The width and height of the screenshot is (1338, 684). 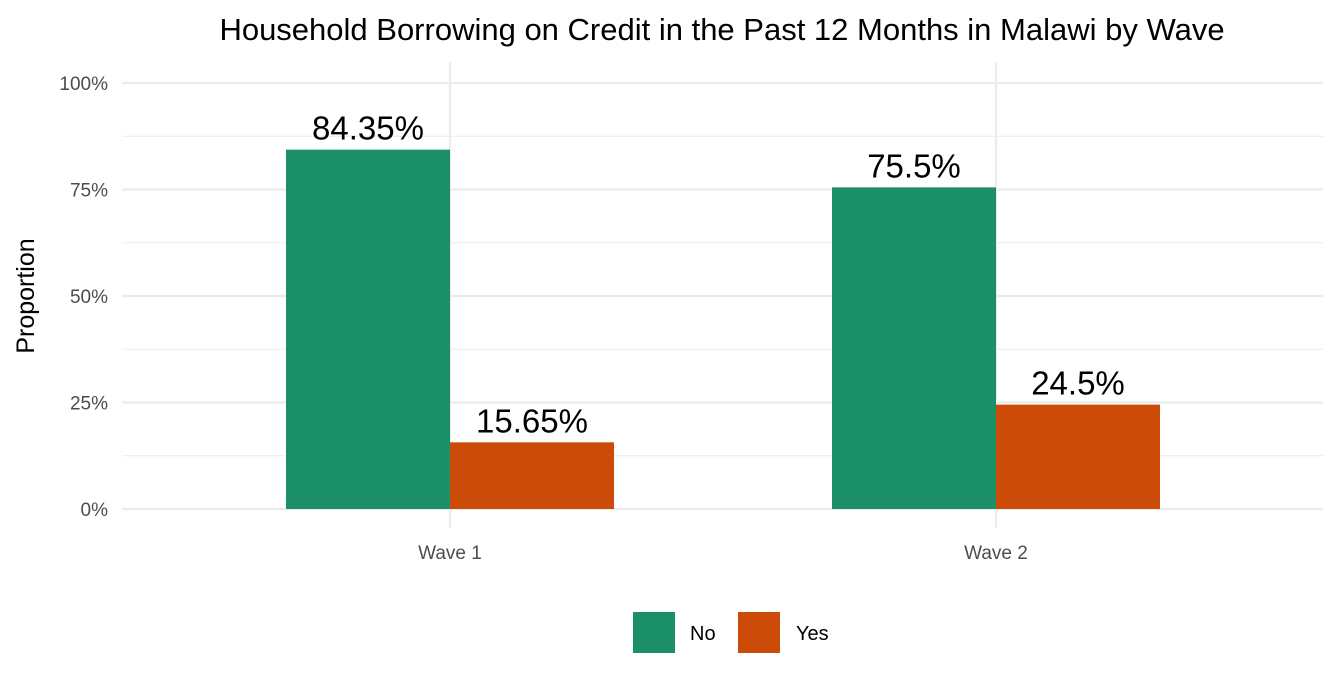 I want to click on legend-key-yes, so click(x=759, y=632).